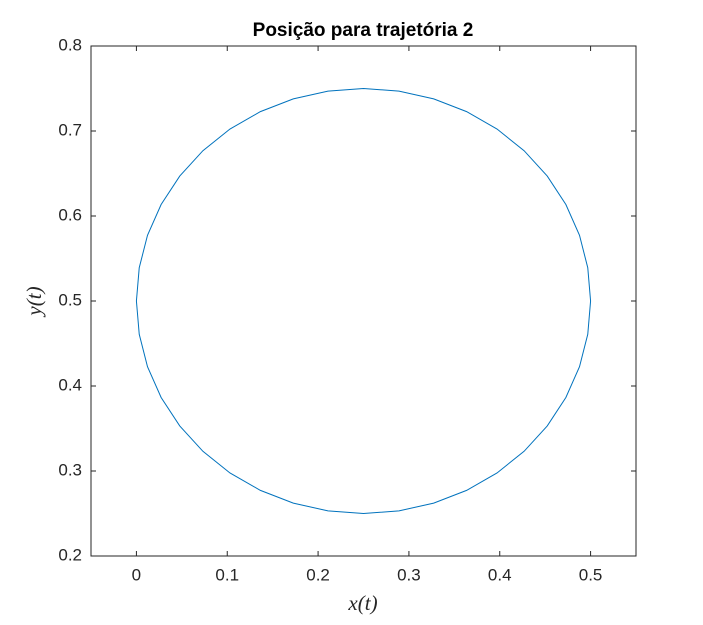 The width and height of the screenshot is (703, 625). Describe the element at coordinates (70, 299) in the screenshot. I see `y-tick-label: 0.5` at that location.